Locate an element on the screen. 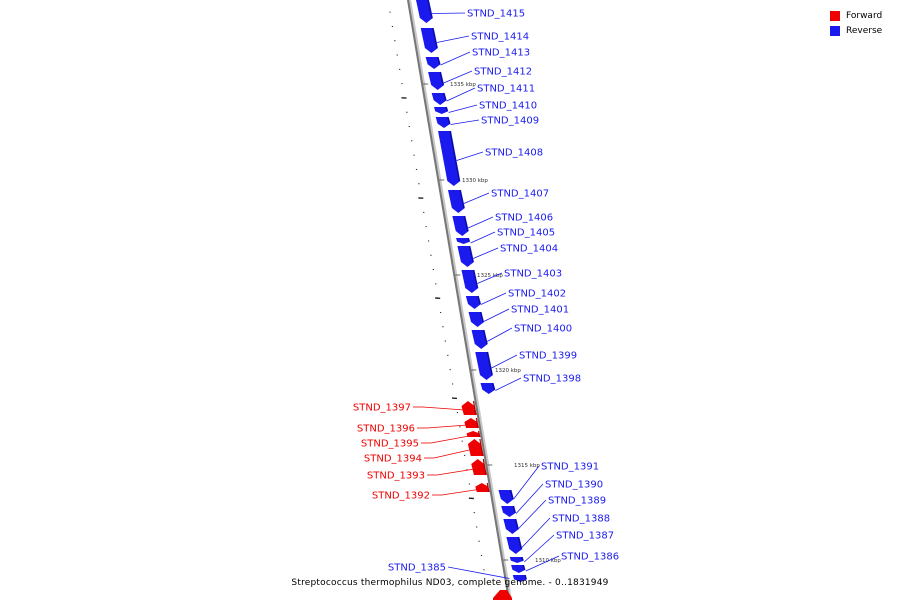 The width and height of the screenshot is (900, 604). gene-label-STND_1415: STND_1415 is located at coordinates (496, 14).